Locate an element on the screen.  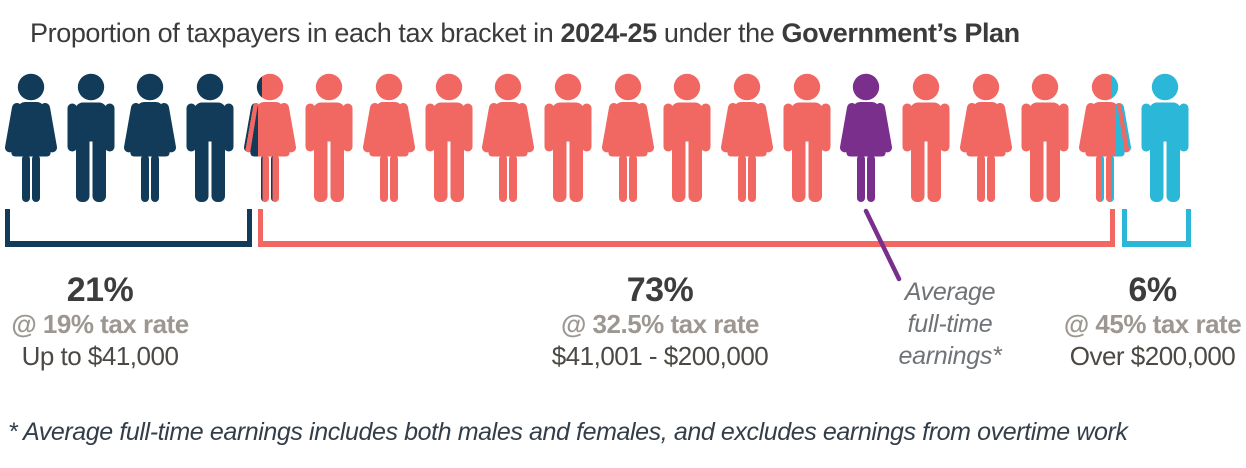
title-middle: under the is located at coordinates (719, 33).